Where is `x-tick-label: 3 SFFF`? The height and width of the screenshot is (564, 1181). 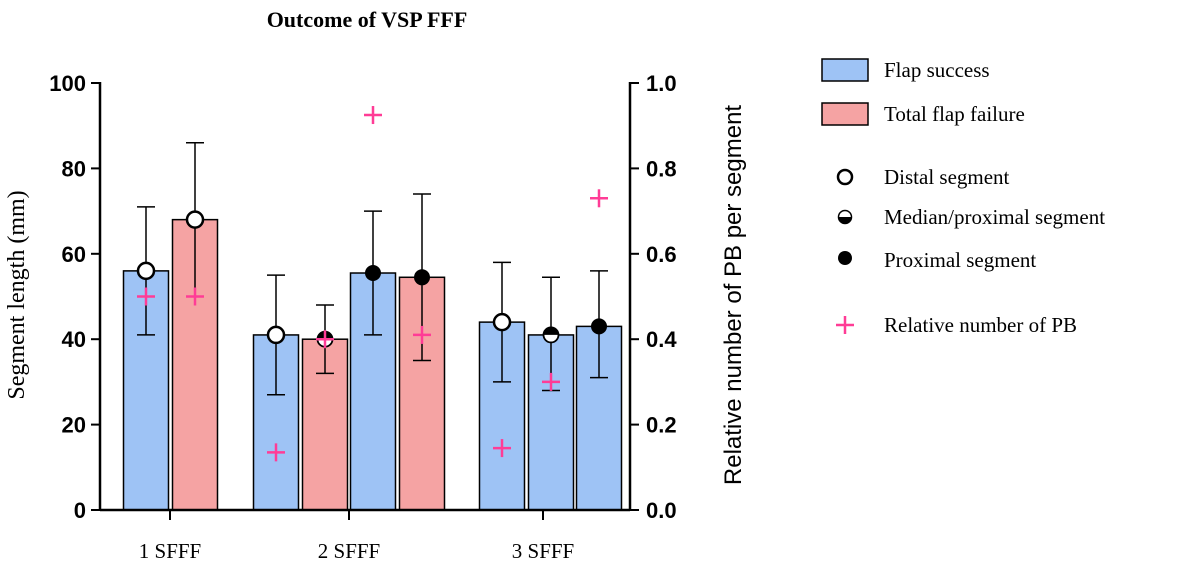 x-tick-label: 3 SFFF is located at coordinates (543, 551).